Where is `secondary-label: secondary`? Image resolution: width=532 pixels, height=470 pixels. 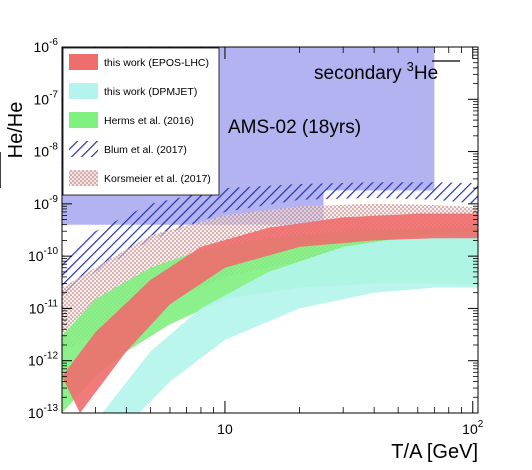 secondary-label: secondary is located at coordinates (358, 73).